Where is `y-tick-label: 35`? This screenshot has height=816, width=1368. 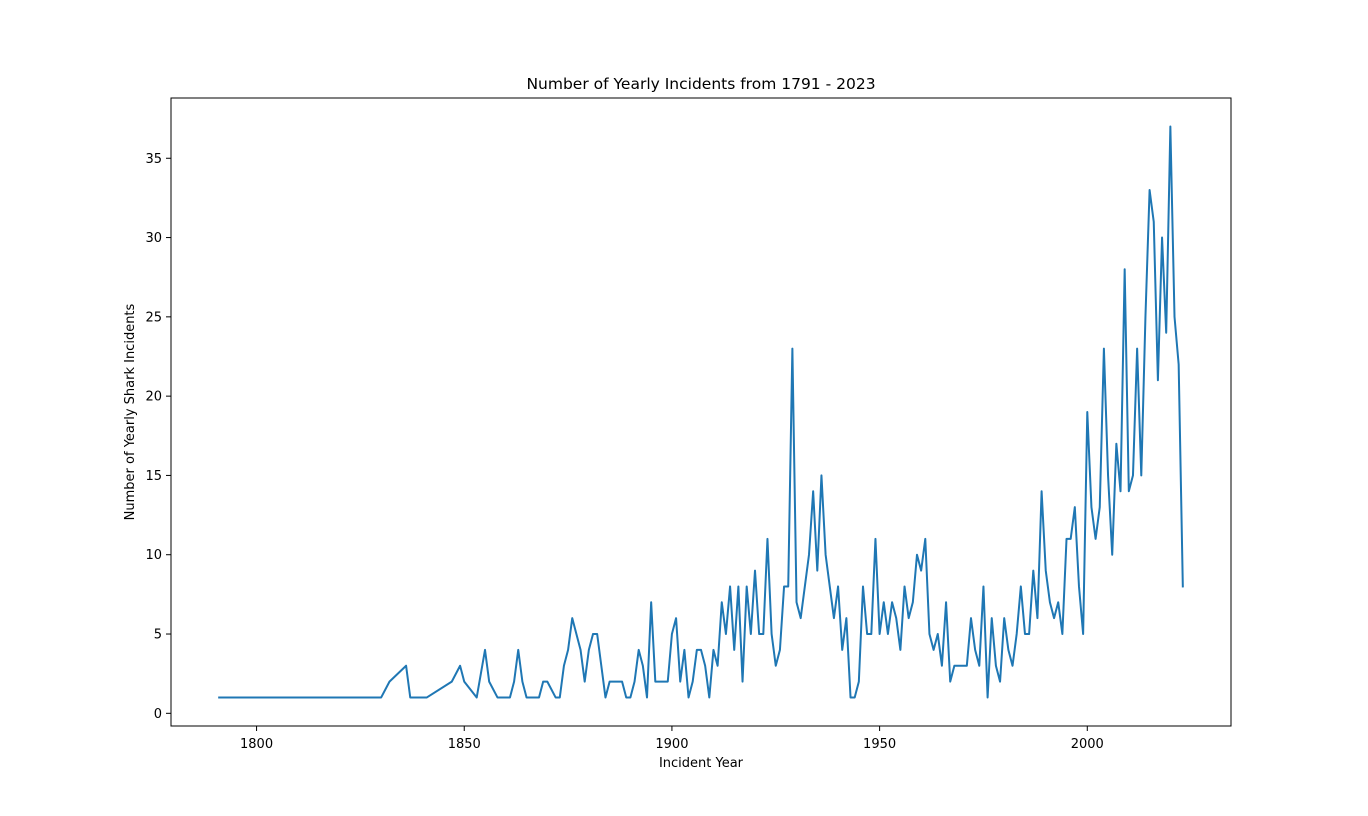 y-tick-label: 35 is located at coordinates (153, 159).